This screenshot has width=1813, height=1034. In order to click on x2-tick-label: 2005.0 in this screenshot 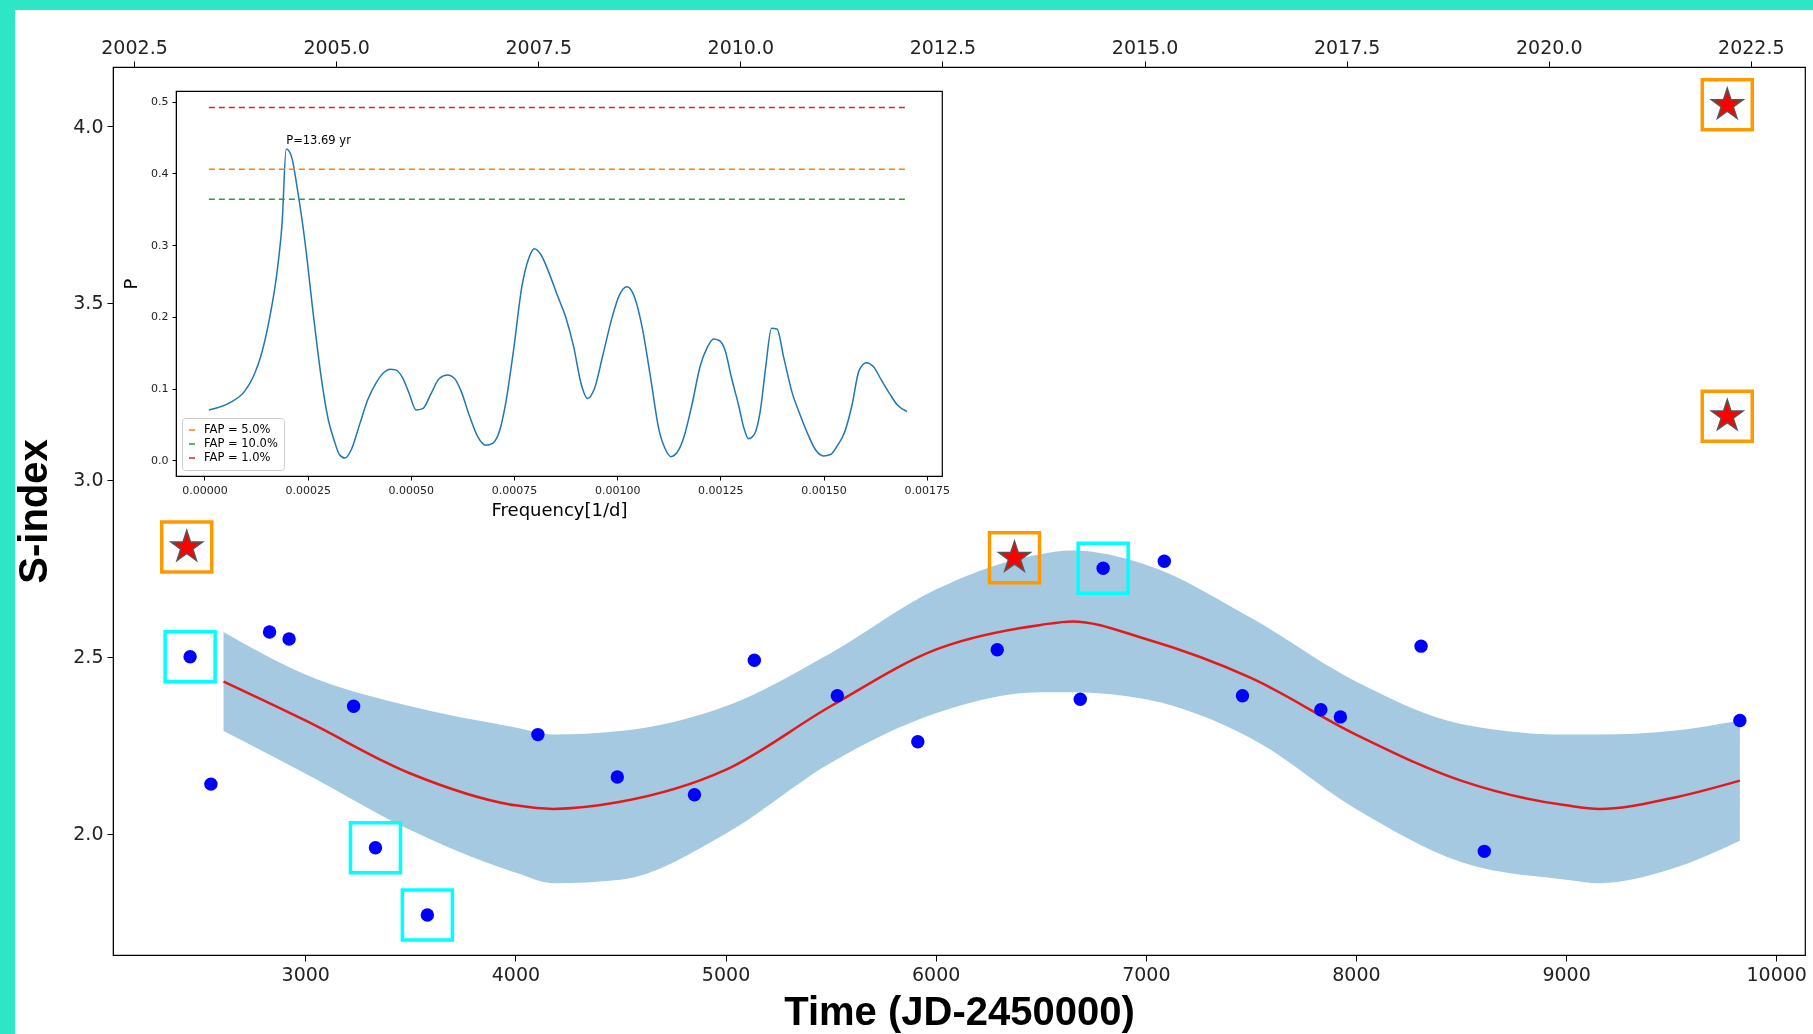, I will do `click(336, 46)`.